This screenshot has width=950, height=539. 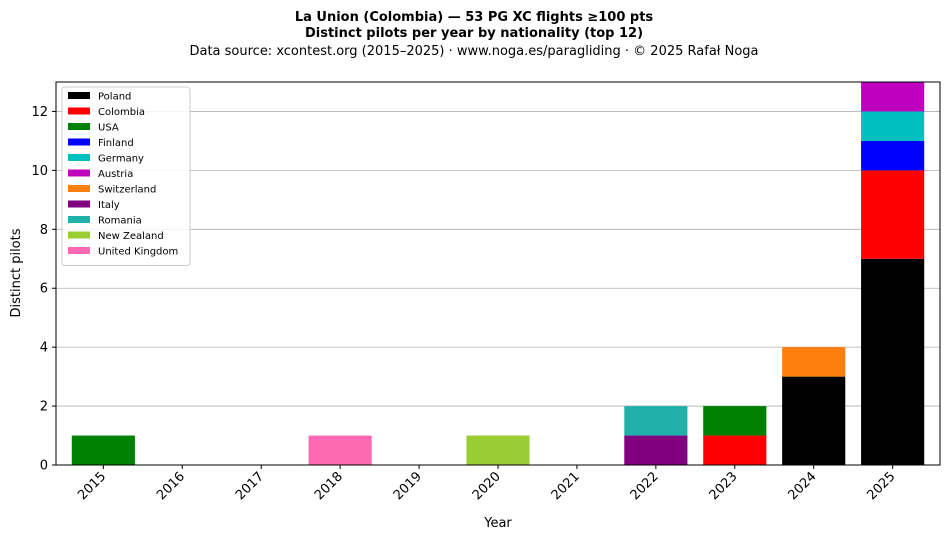 What do you see at coordinates (803, 486) in the screenshot?
I see `x-tick-label: 2024` at bounding box center [803, 486].